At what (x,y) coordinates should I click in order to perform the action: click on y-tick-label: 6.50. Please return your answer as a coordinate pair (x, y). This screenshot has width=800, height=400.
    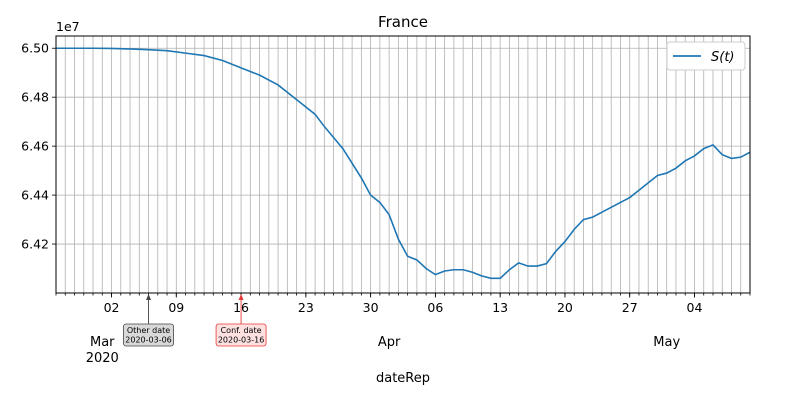
    Looking at the image, I should click on (35, 48).